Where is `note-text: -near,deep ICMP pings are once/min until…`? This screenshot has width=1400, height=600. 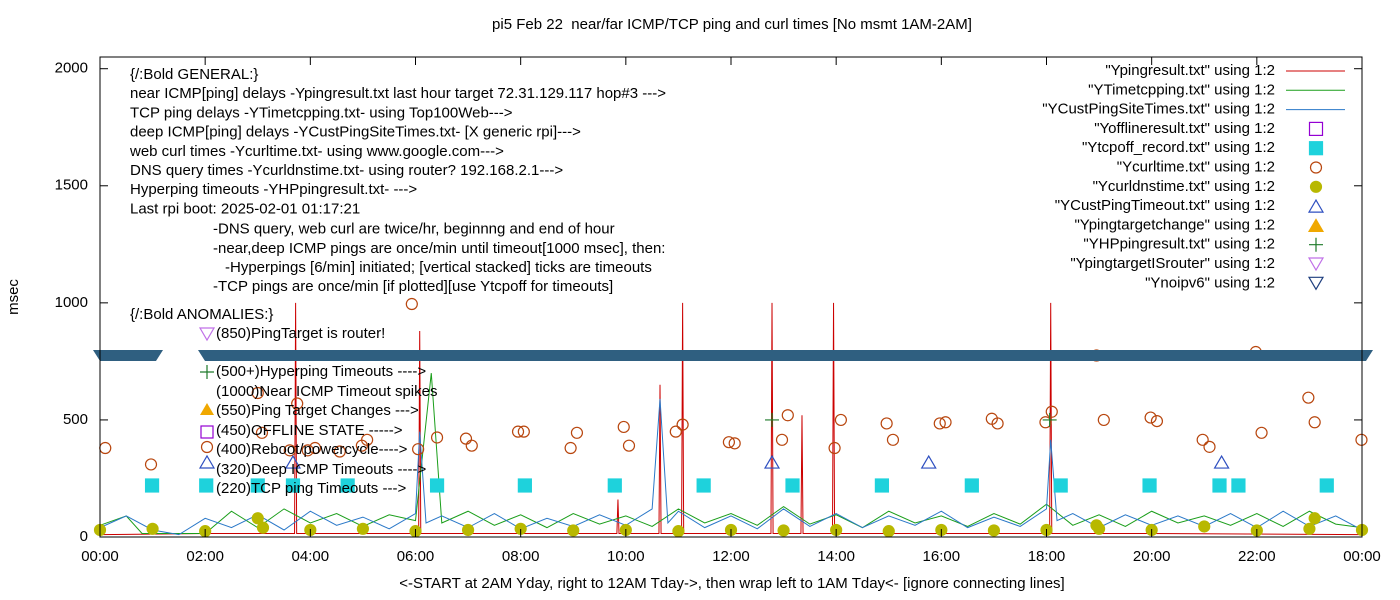 note-text: -near,deep ICMP pings are once/min until… is located at coordinates (439, 248).